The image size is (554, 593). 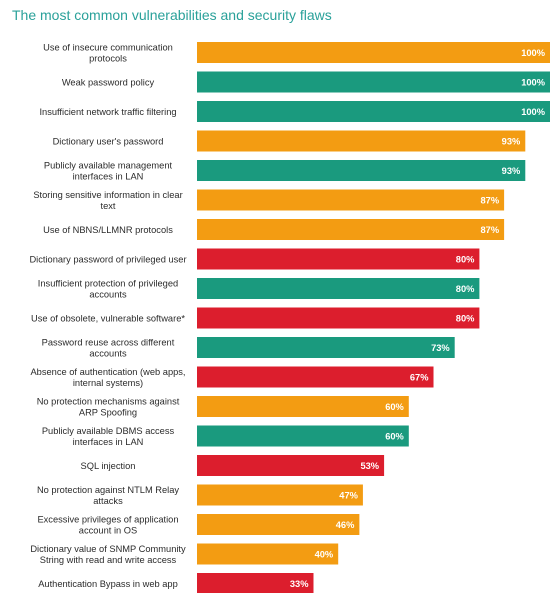 What do you see at coordinates (108, 501) in the screenshot?
I see `category-label: attacks` at bounding box center [108, 501].